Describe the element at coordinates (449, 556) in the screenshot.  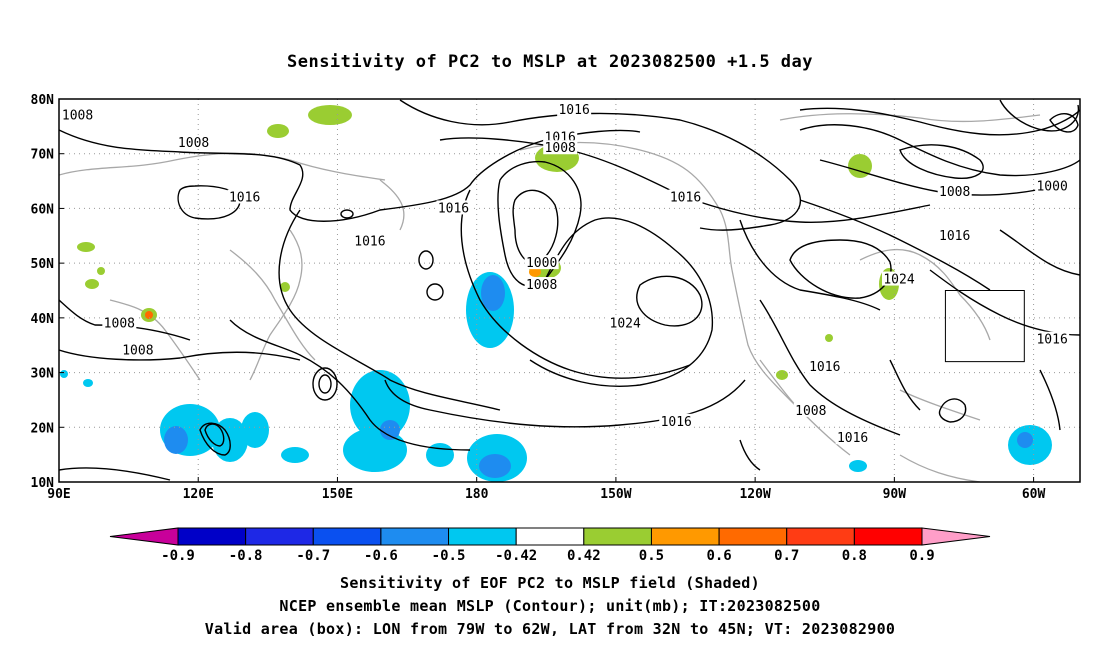
I see `colorbar-label: -0.5` at that location.